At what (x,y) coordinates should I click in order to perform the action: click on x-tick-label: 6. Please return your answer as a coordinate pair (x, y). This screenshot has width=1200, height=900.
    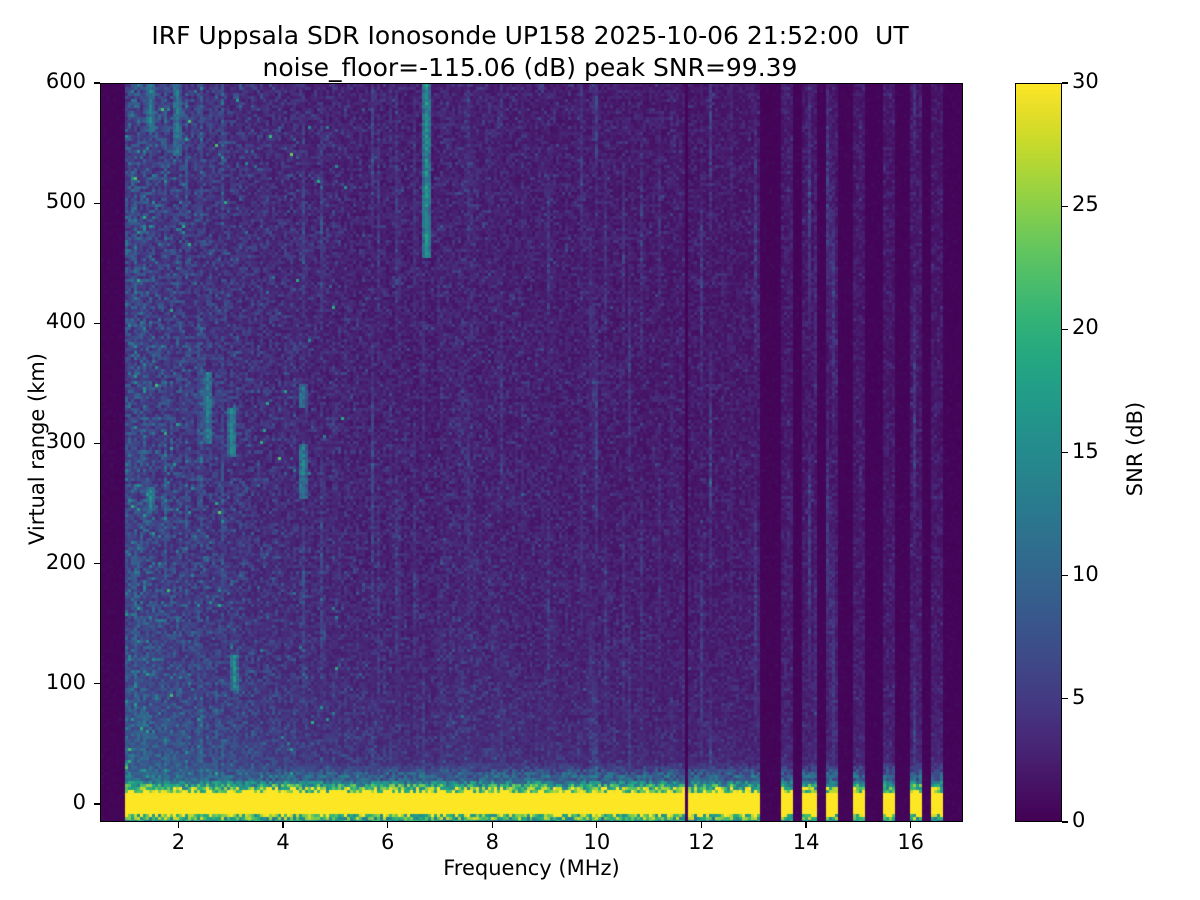
    Looking at the image, I should click on (387, 842).